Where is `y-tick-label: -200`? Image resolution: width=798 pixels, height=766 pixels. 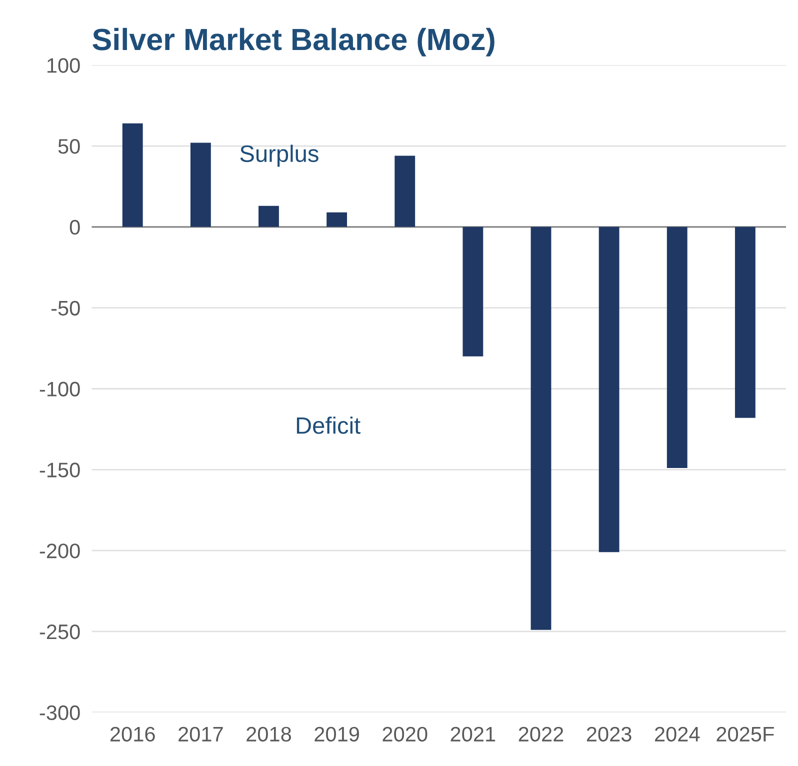 y-tick-label: -200 is located at coordinates (60, 551).